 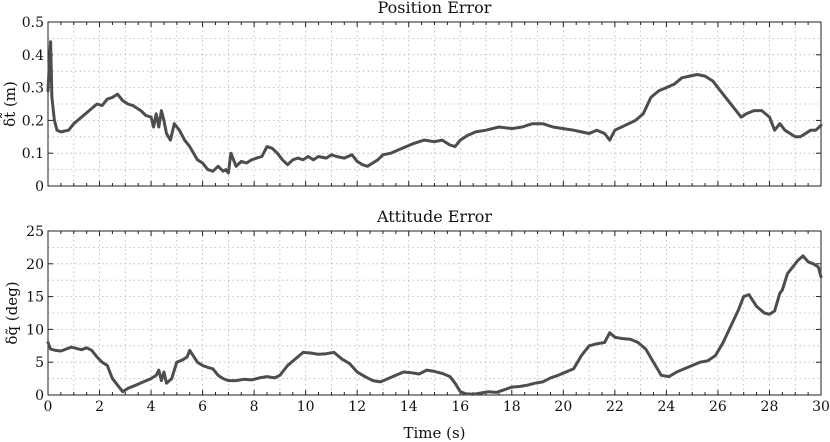 I want to click on position-error-title: Position Error, so click(x=435, y=8).